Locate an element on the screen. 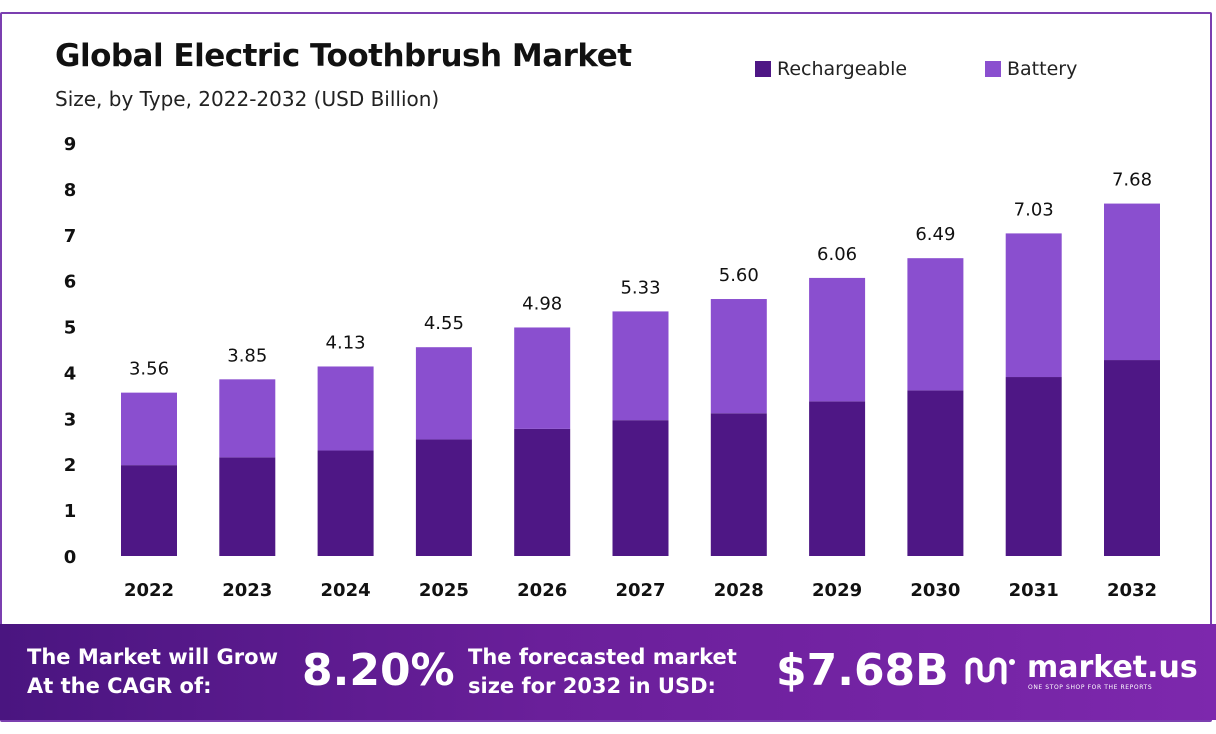 The image size is (1216, 734). y-tick-label: 2 is located at coordinates (70, 465).